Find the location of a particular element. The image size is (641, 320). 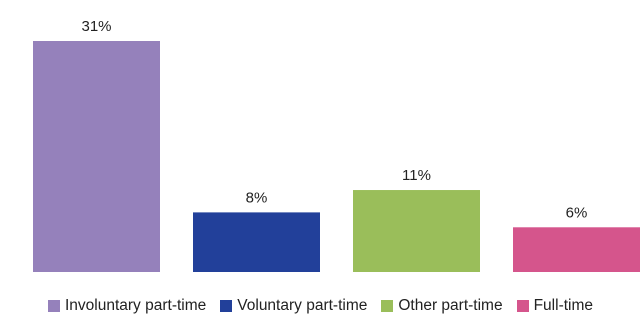

legend-item-other-part-time: Other part-time is located at coordinates (442, 306).